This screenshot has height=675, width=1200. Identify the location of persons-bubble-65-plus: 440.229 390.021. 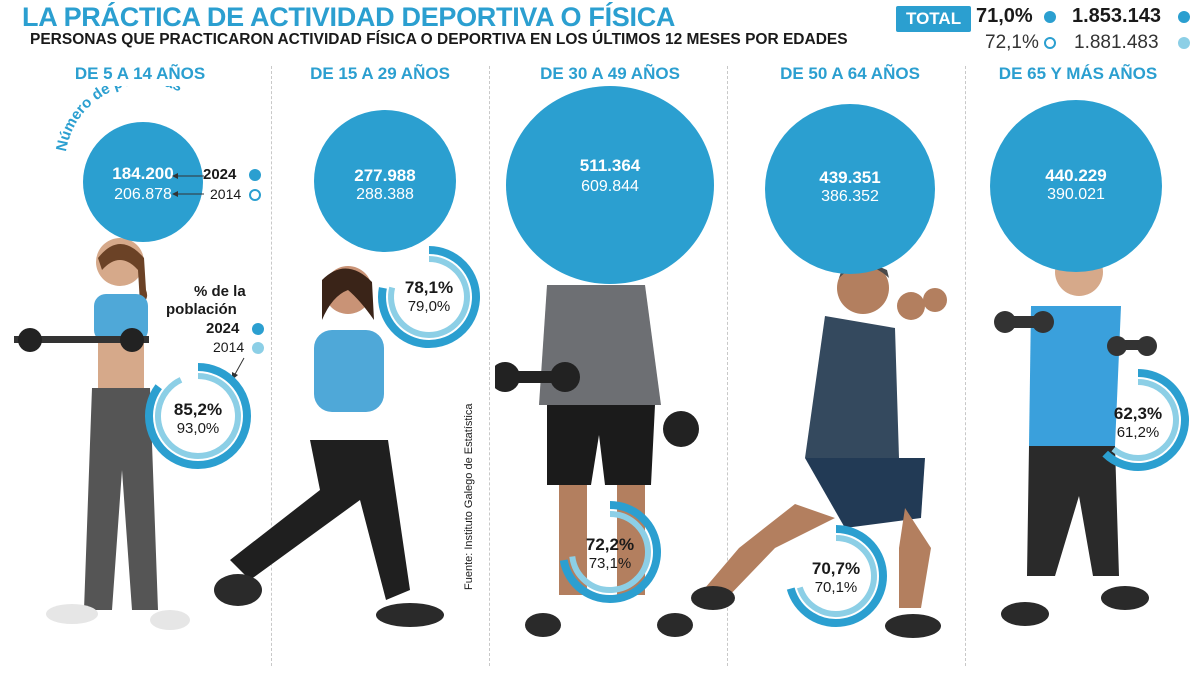
(1076, 186).